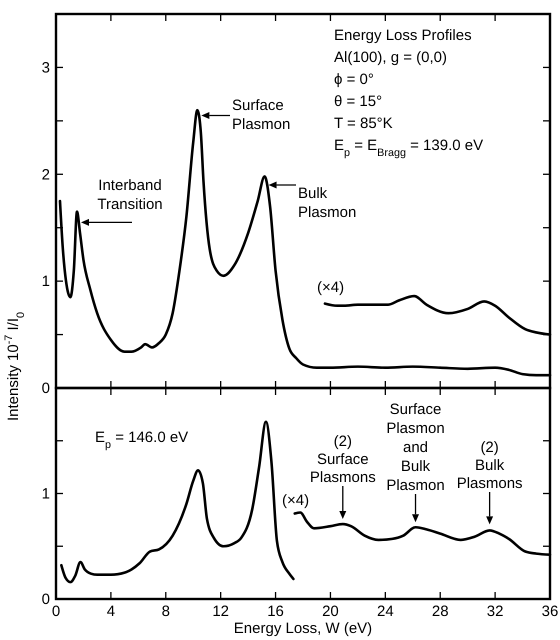 This screenshot has width=560, height=640. What do you see at coordinates (261, 115) in the screenshot?
I see `annotation: Surface Plasmon` at bounding box center [261, 115].